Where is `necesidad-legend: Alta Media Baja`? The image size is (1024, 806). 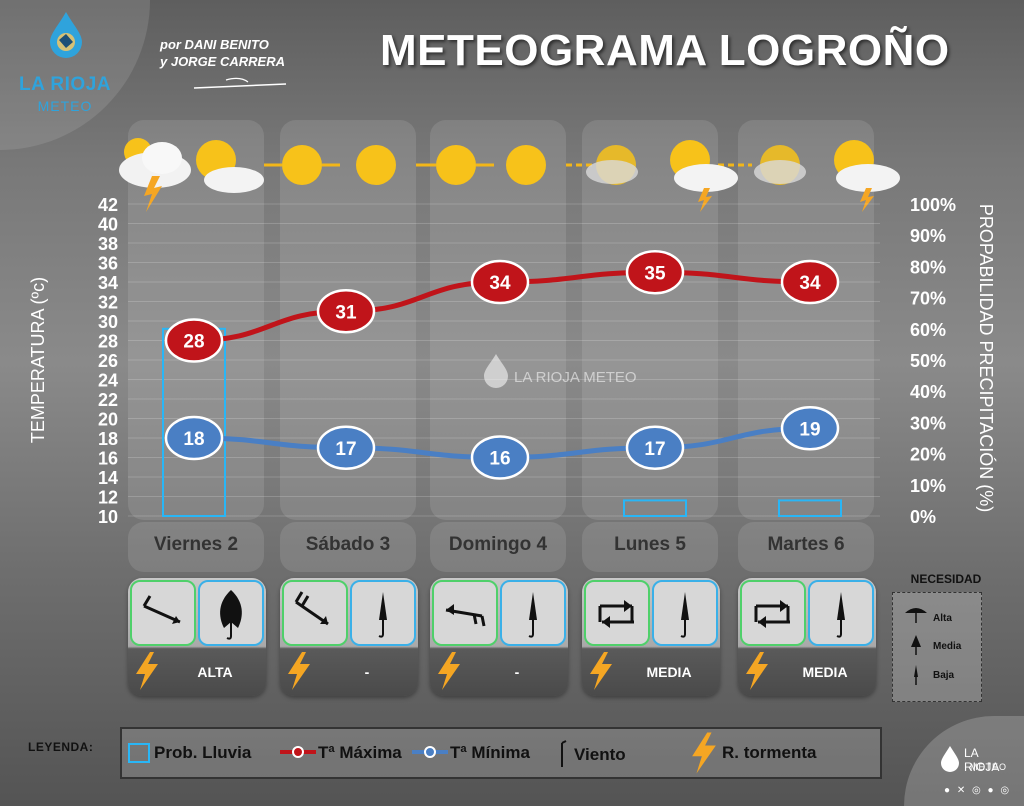
necesidad-legend: Alta Media Baja is located at coordinates (937, 647).